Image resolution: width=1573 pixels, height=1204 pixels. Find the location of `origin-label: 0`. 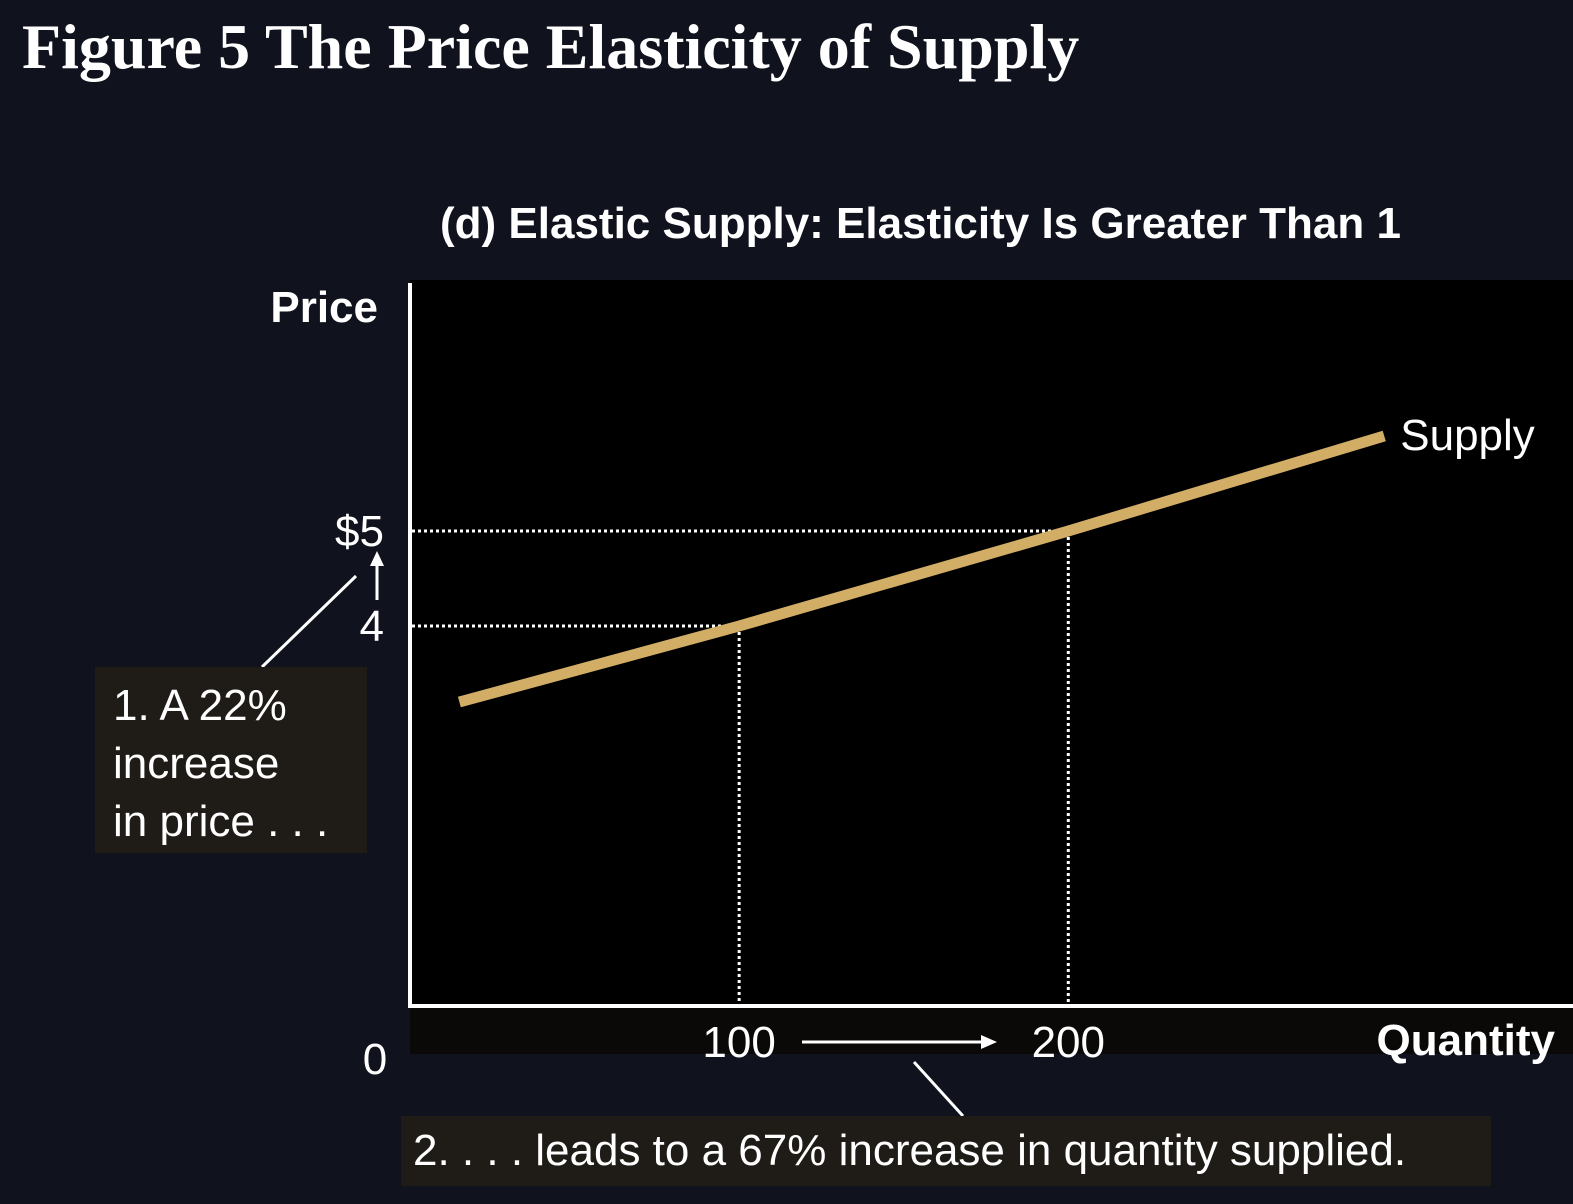

origin-label: 0 is located at coordinates (375, 1059).